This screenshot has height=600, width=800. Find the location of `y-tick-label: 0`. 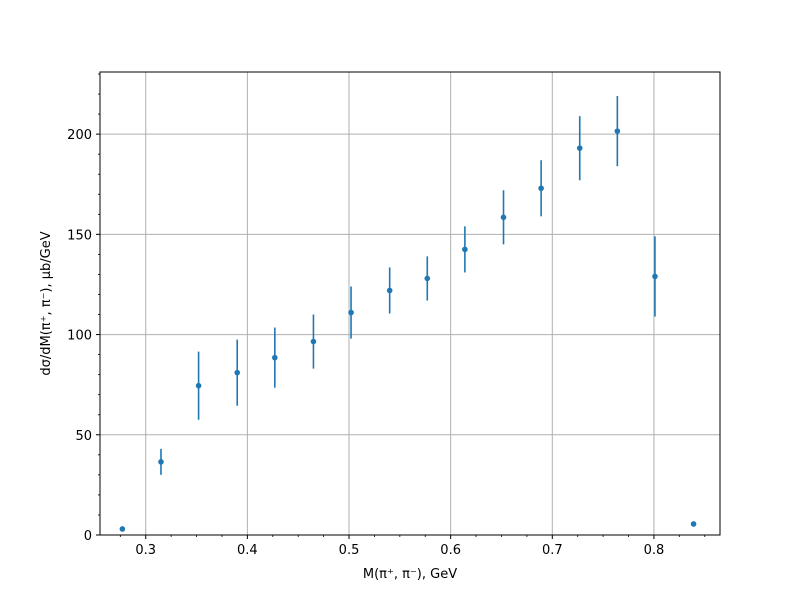

y-tick-label: 0 is located at coordinates (88, 536).